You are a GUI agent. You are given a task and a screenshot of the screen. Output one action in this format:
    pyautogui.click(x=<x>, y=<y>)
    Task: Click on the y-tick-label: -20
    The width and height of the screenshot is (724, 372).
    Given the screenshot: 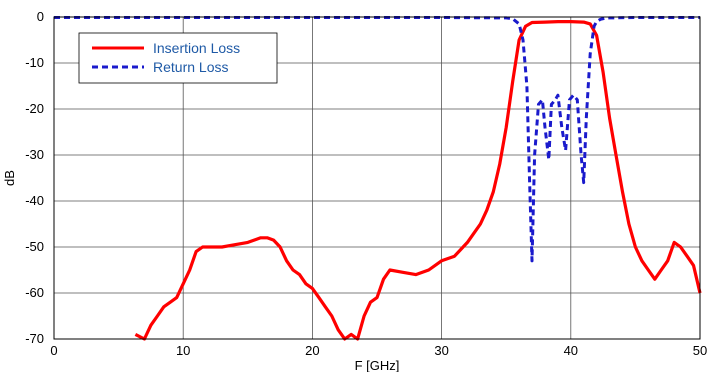 What is the action you would take?
    pyautogui.click(x=34, y=108)
    